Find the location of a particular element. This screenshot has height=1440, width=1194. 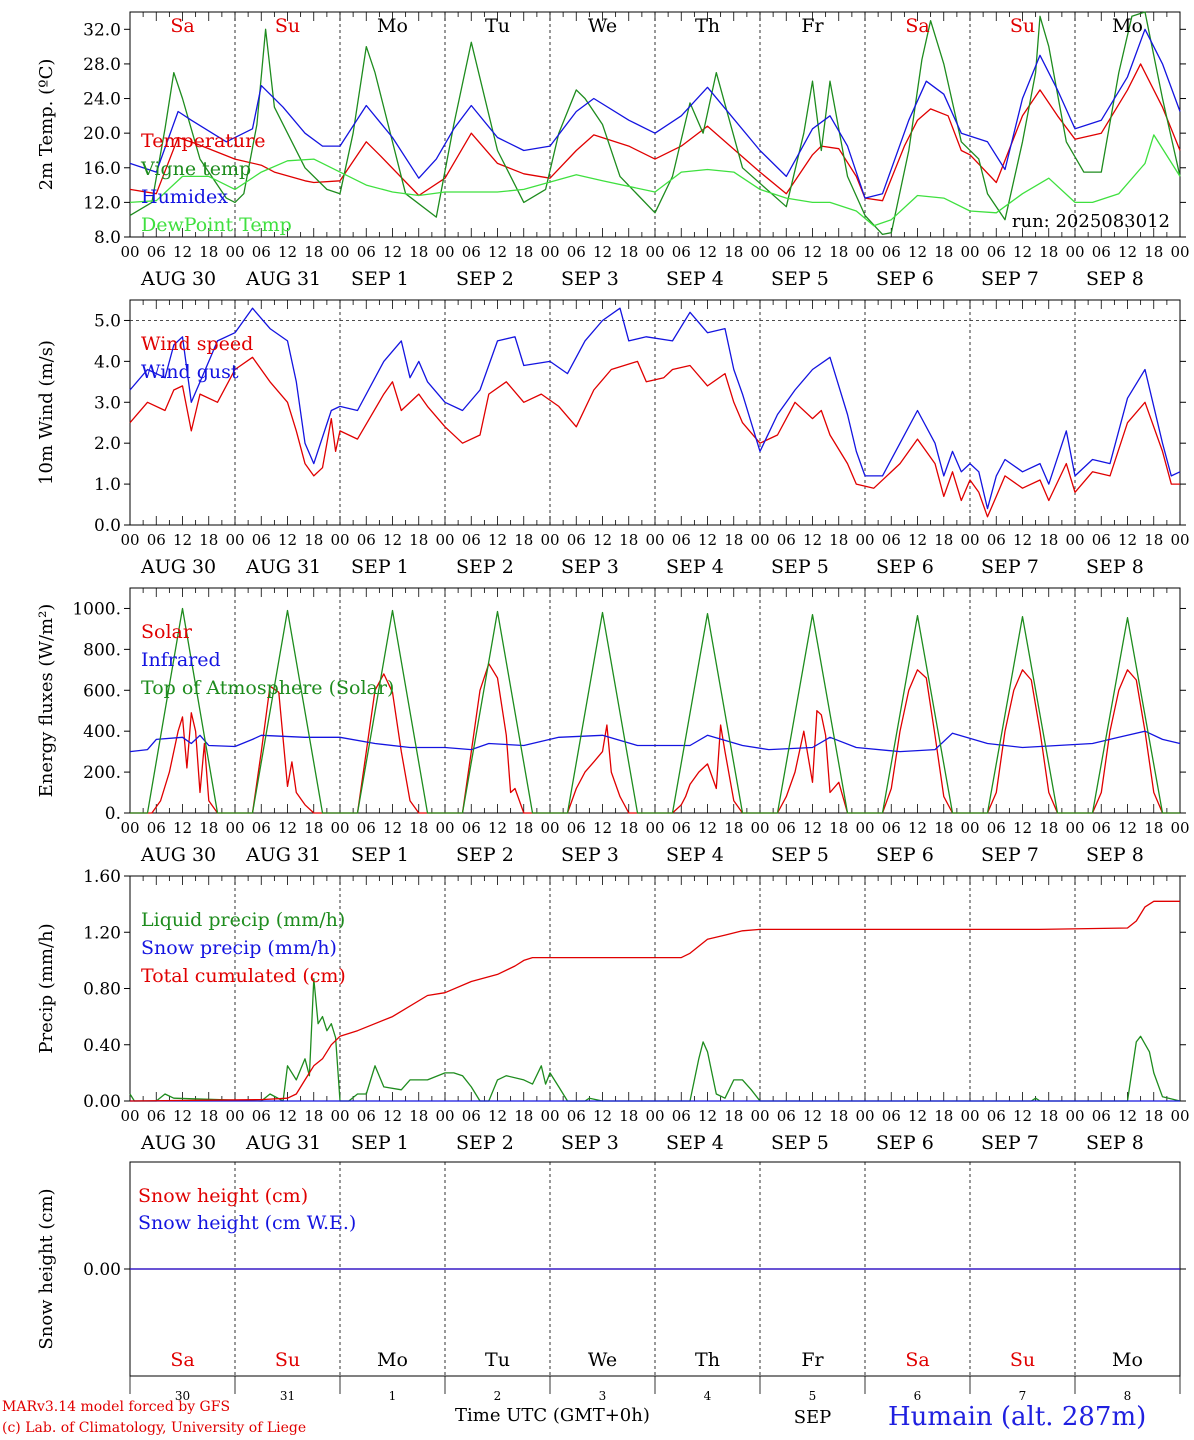

date-label: AUG 31 is located at coordinates (283, 279).